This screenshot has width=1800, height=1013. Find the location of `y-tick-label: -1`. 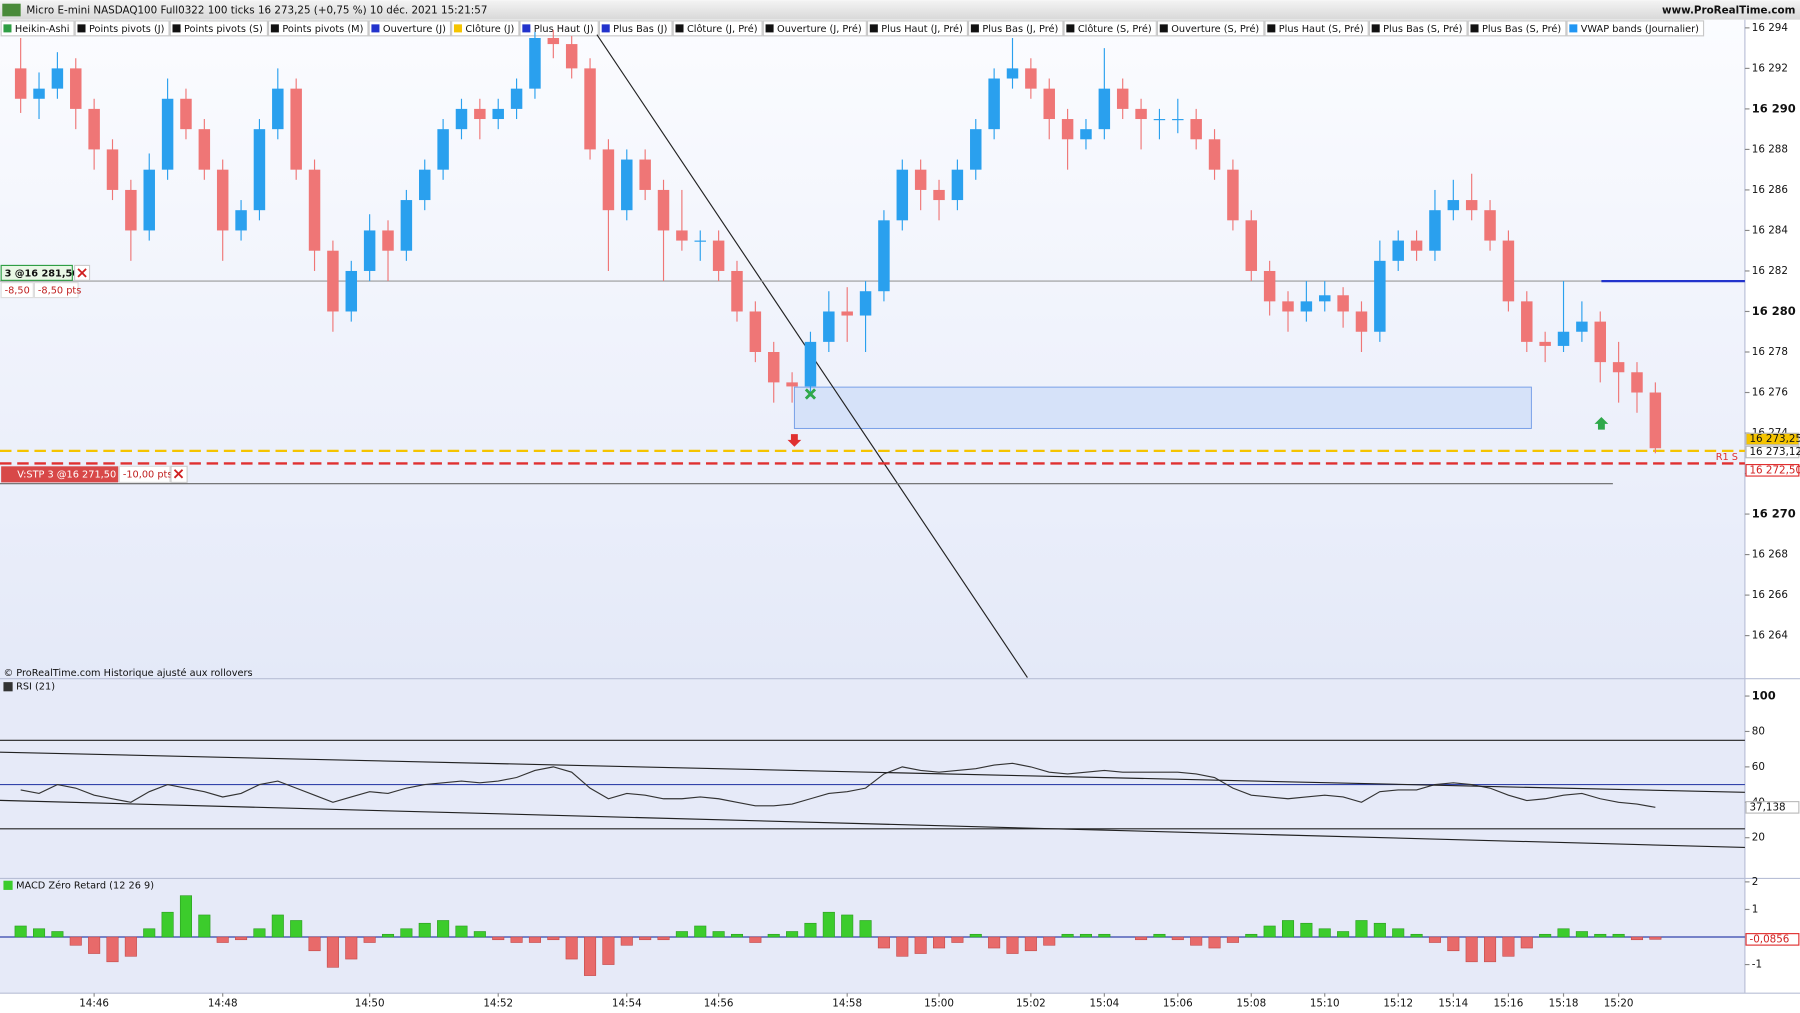

y-tick-label: -1 is located at coordinates (1757, 965).